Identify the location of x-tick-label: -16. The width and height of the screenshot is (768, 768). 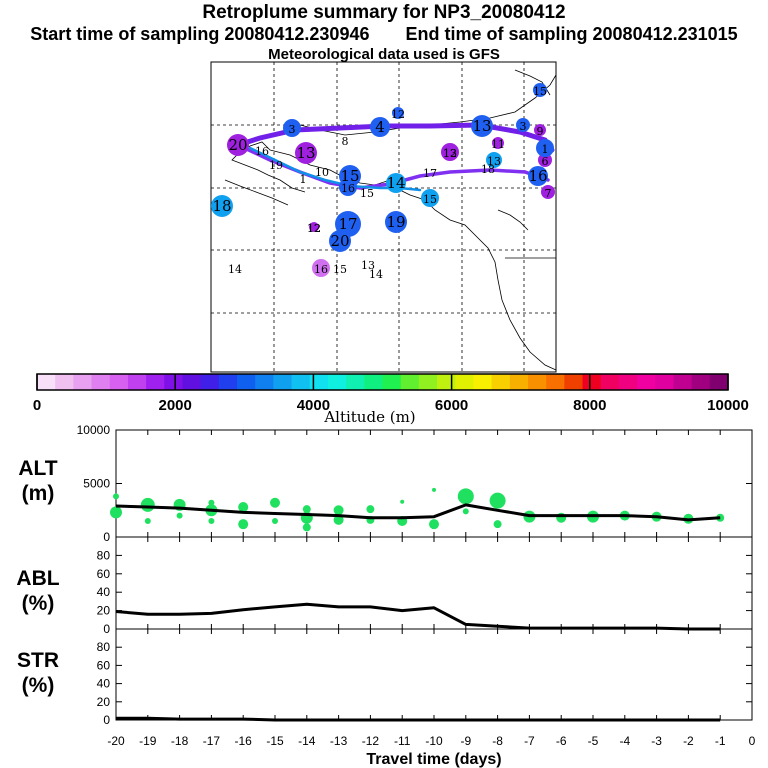
(244, 741).